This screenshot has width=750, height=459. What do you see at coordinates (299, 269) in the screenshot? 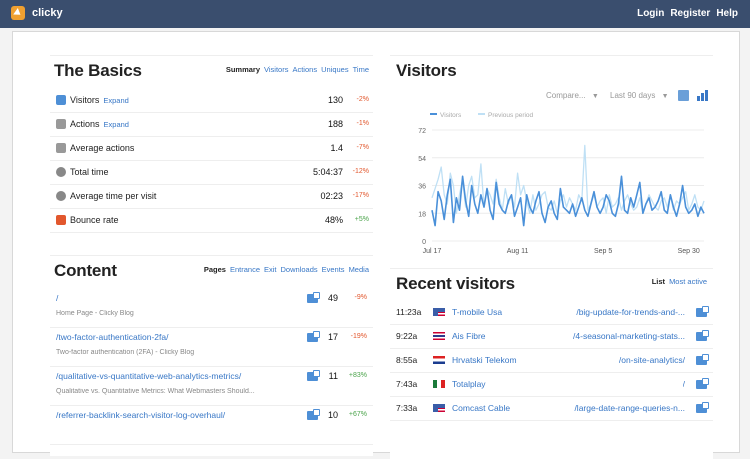
I see `tab-downloads: Downloads` at bounding box center [299, 269].